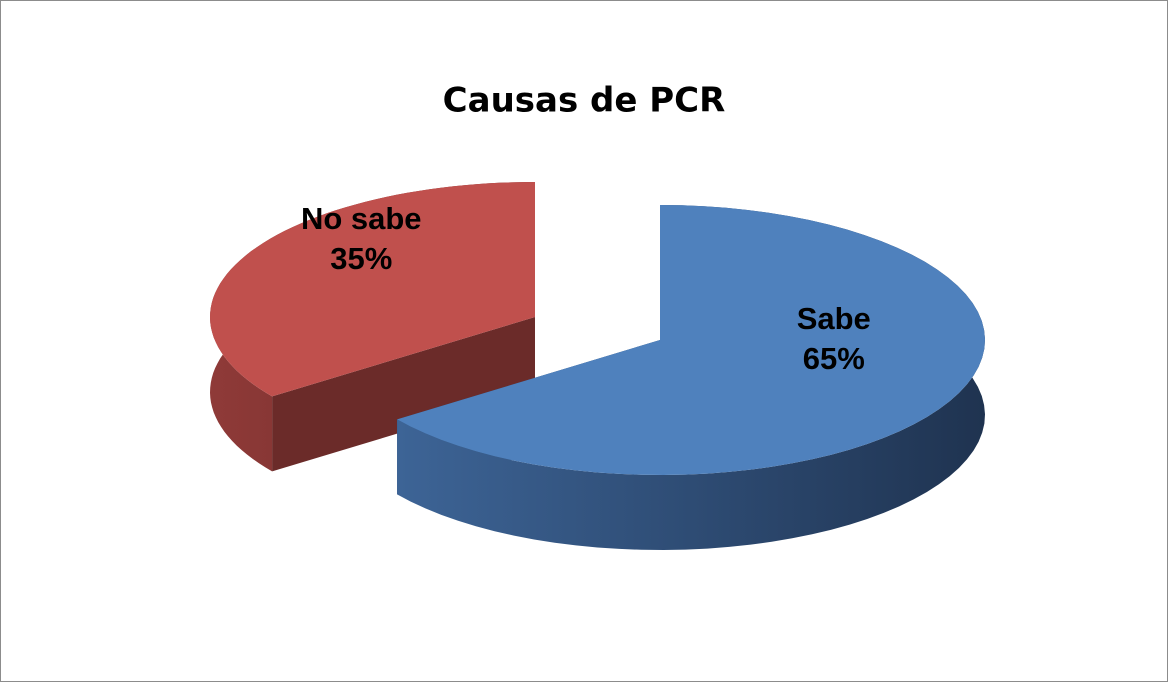 This screenshot has height=682, width=1168. I want to click on chart-title: Causas de PCR, so click(584, 101).